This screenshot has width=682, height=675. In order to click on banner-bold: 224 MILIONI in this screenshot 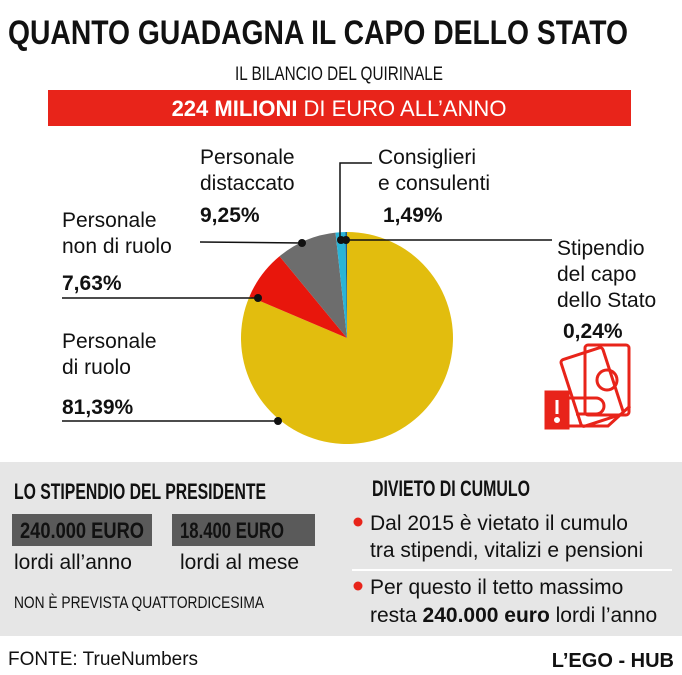, I will do `click(235, 108)`.